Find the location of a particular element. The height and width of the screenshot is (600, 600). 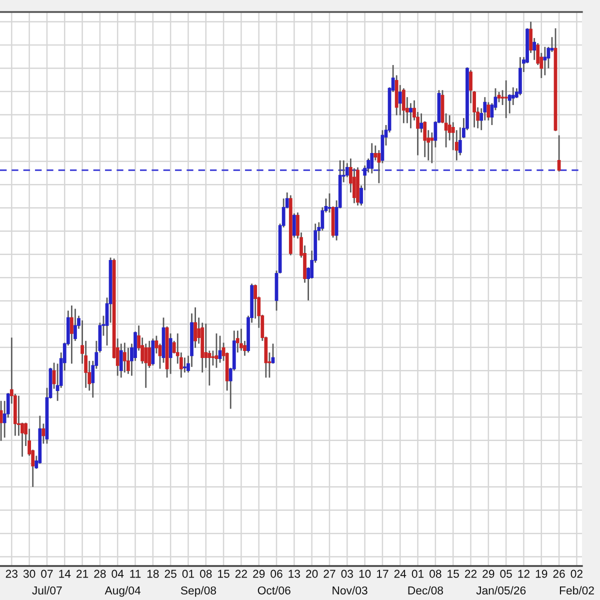

text: Sep/08 is located at coordinates (198, 591).